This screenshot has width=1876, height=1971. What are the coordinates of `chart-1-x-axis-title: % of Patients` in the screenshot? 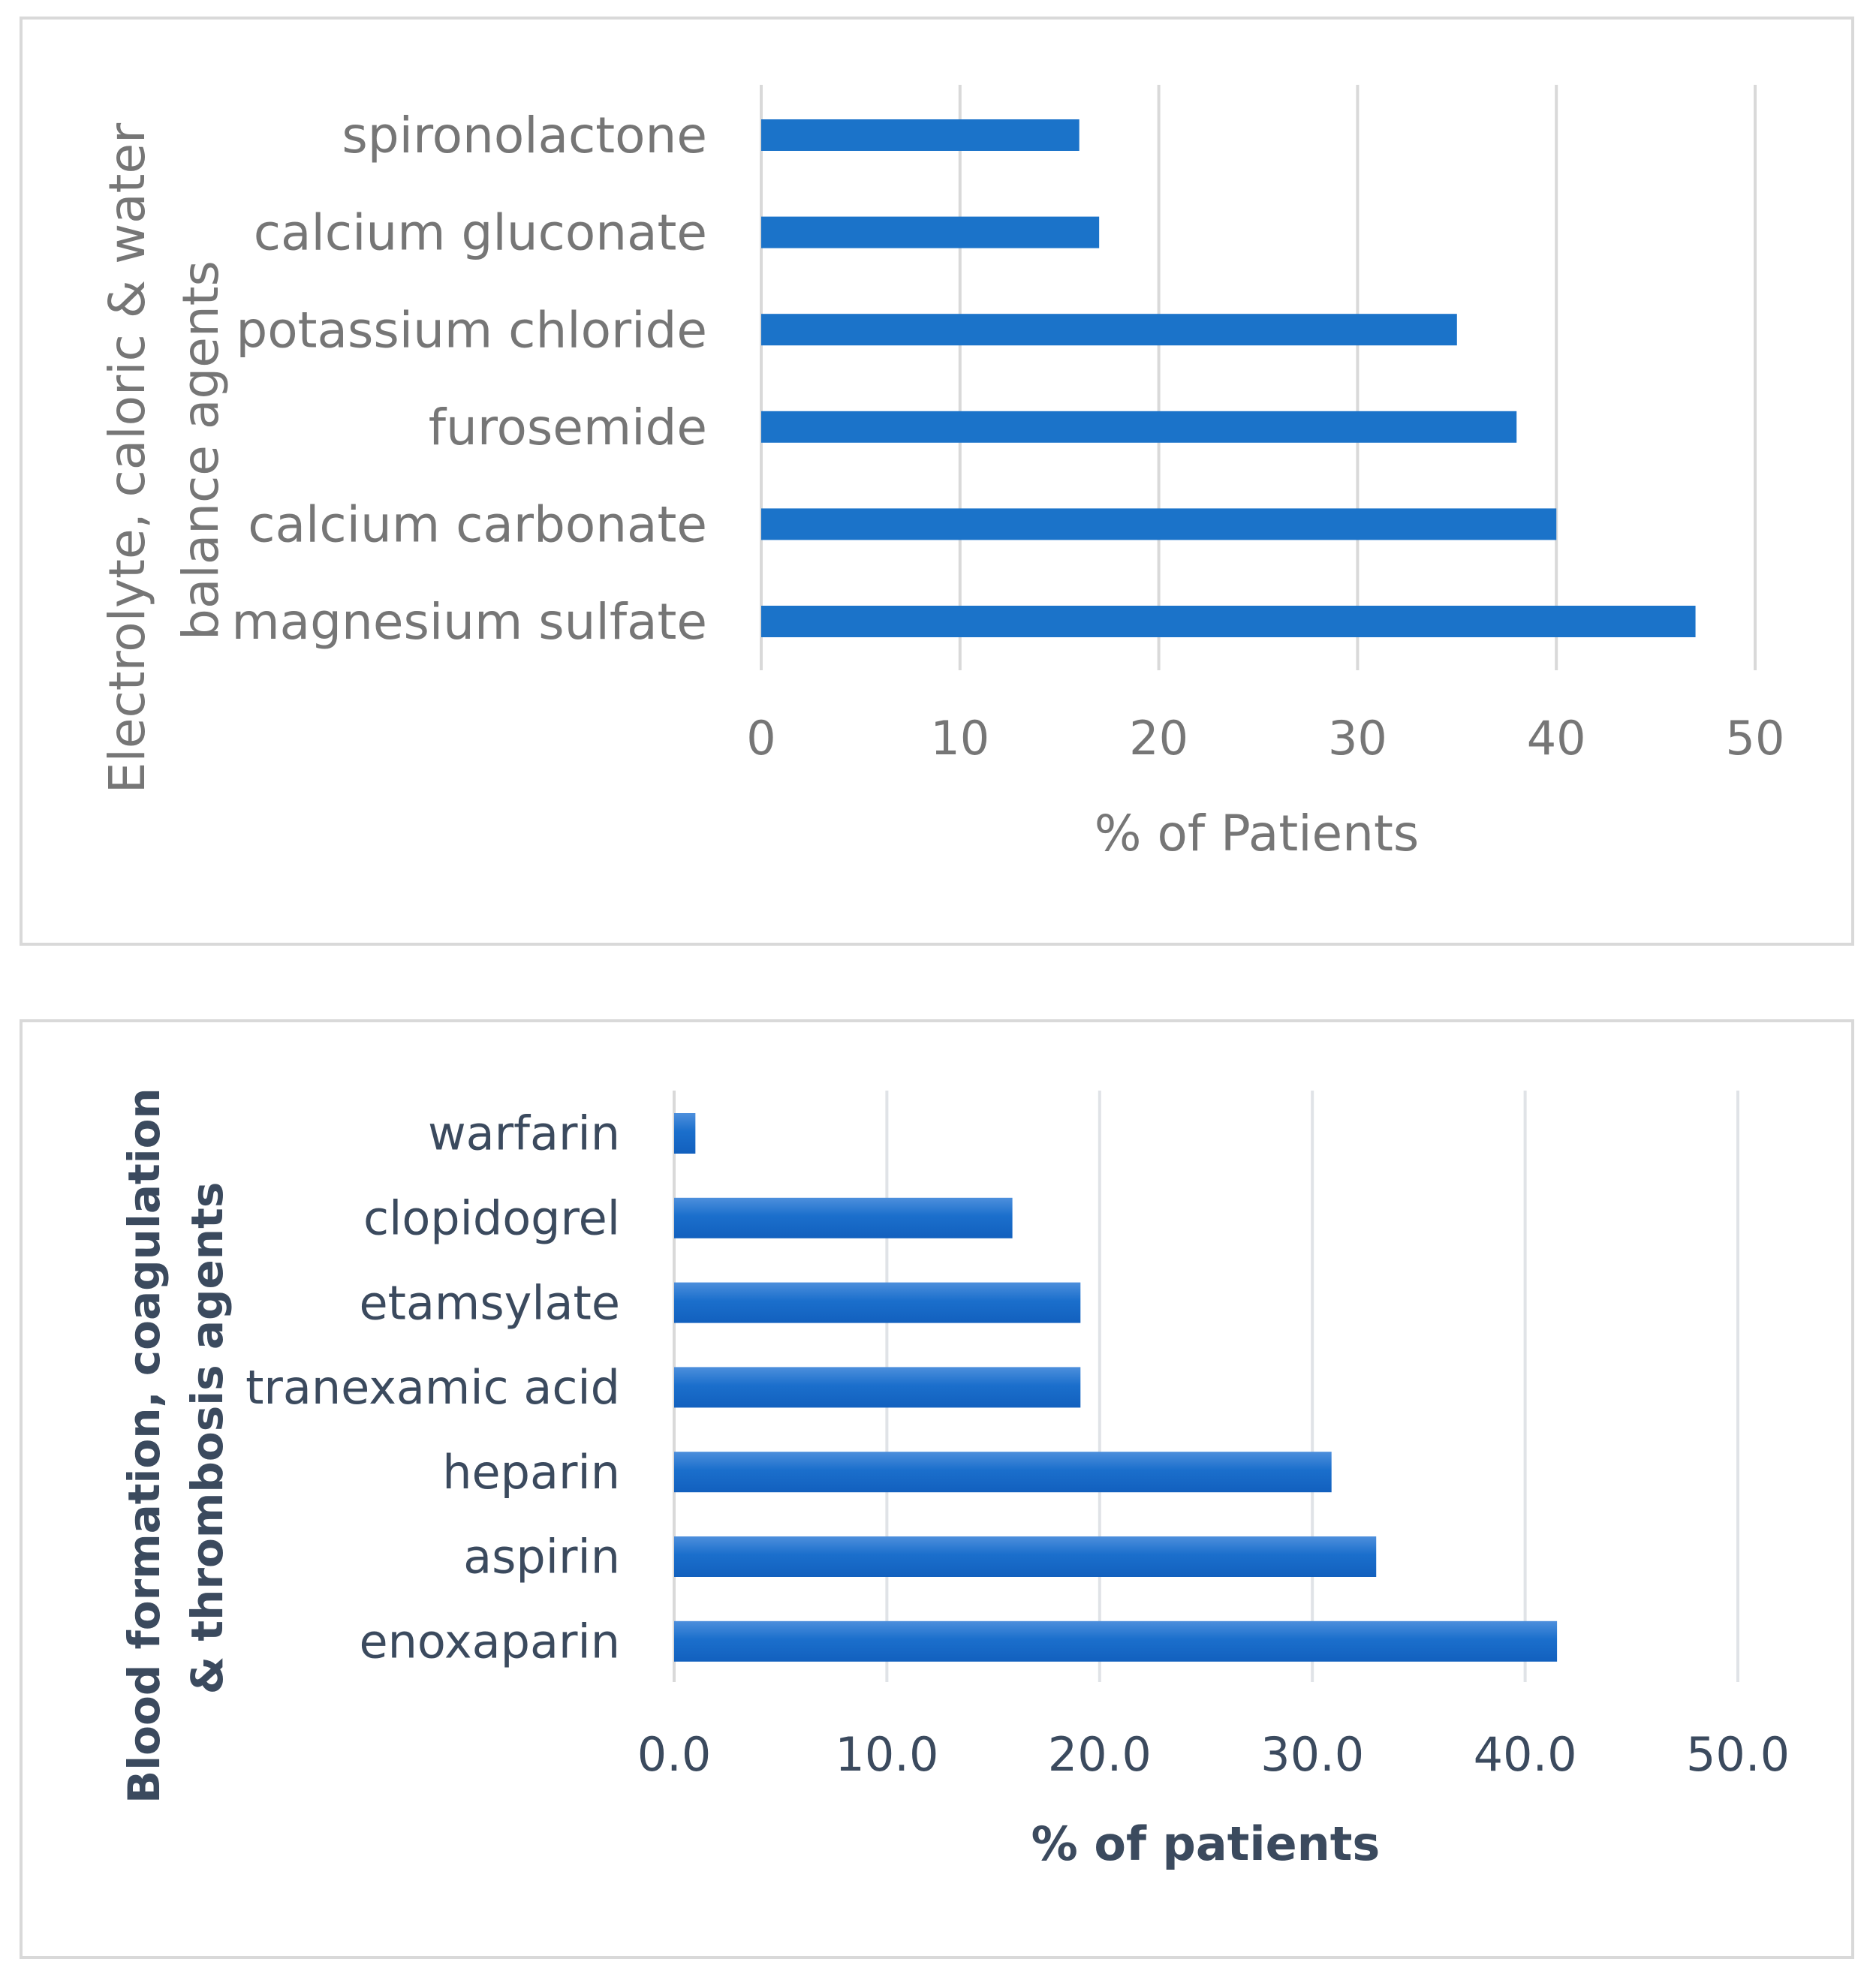 It's located at (1257, 833).